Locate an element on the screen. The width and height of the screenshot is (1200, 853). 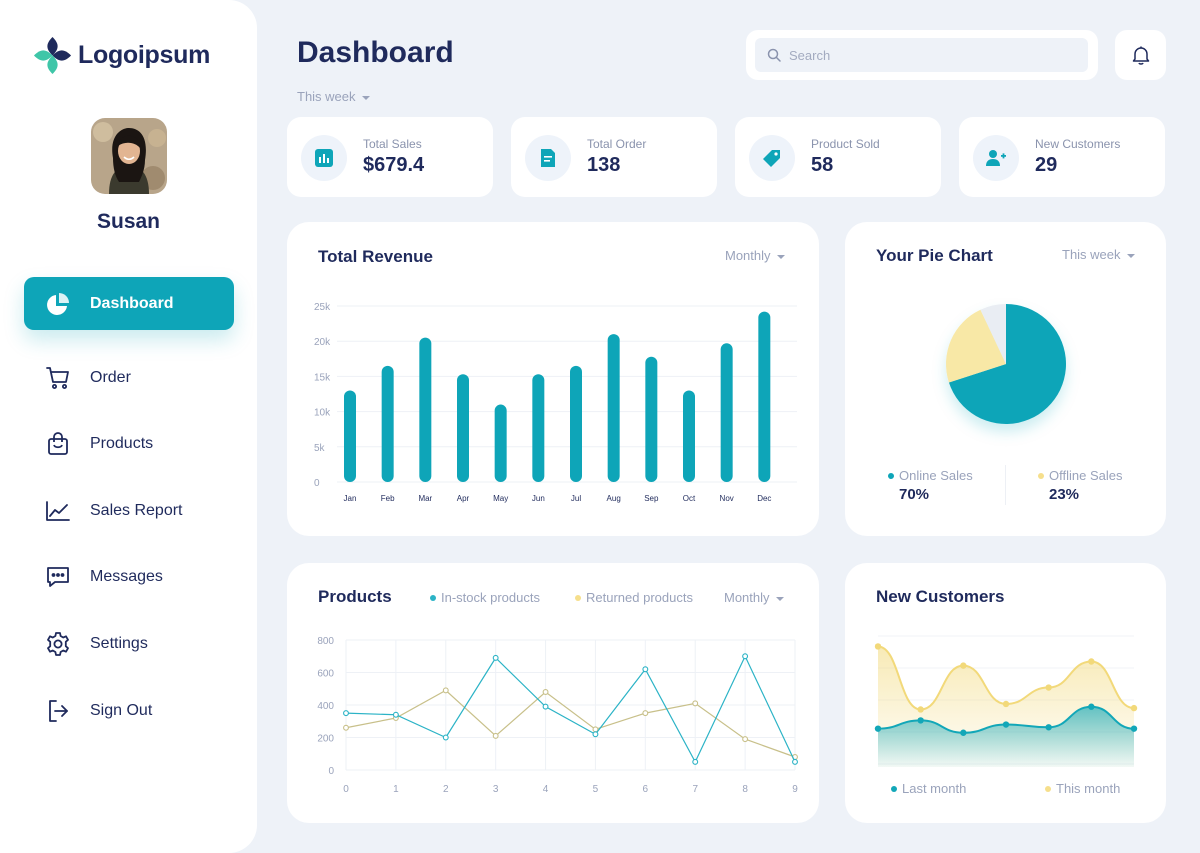
stat-card-total-sales: Total Sales $679.4 is located at coordinates (390, 157).